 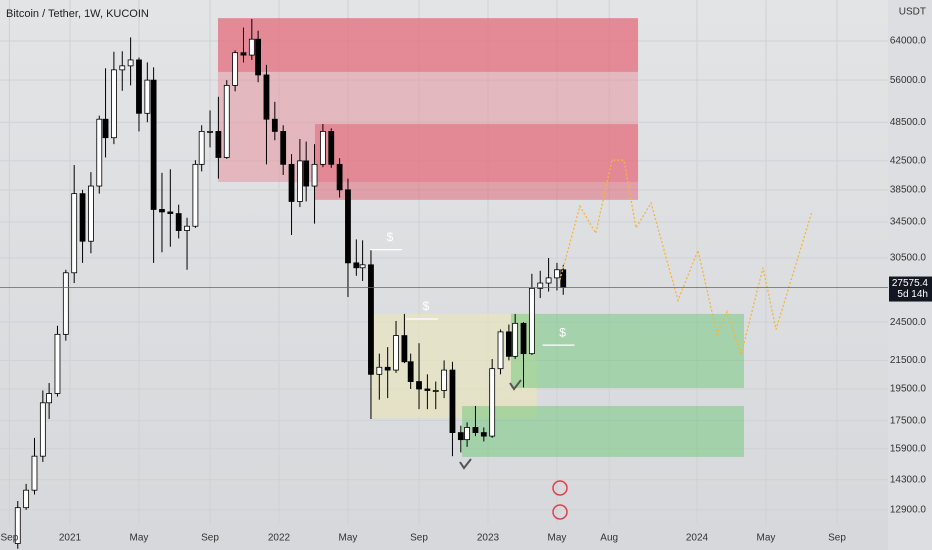 I want to click on chart-title: Bitcoin / Tether, 1W, KUCOIN, so click(x=77, y=14).